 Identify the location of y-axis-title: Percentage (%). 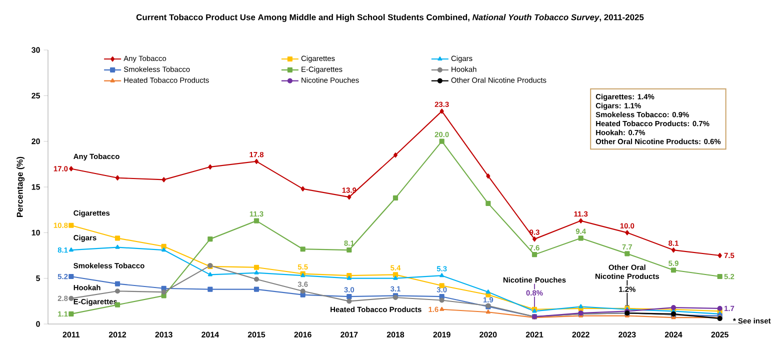
(20, 187).